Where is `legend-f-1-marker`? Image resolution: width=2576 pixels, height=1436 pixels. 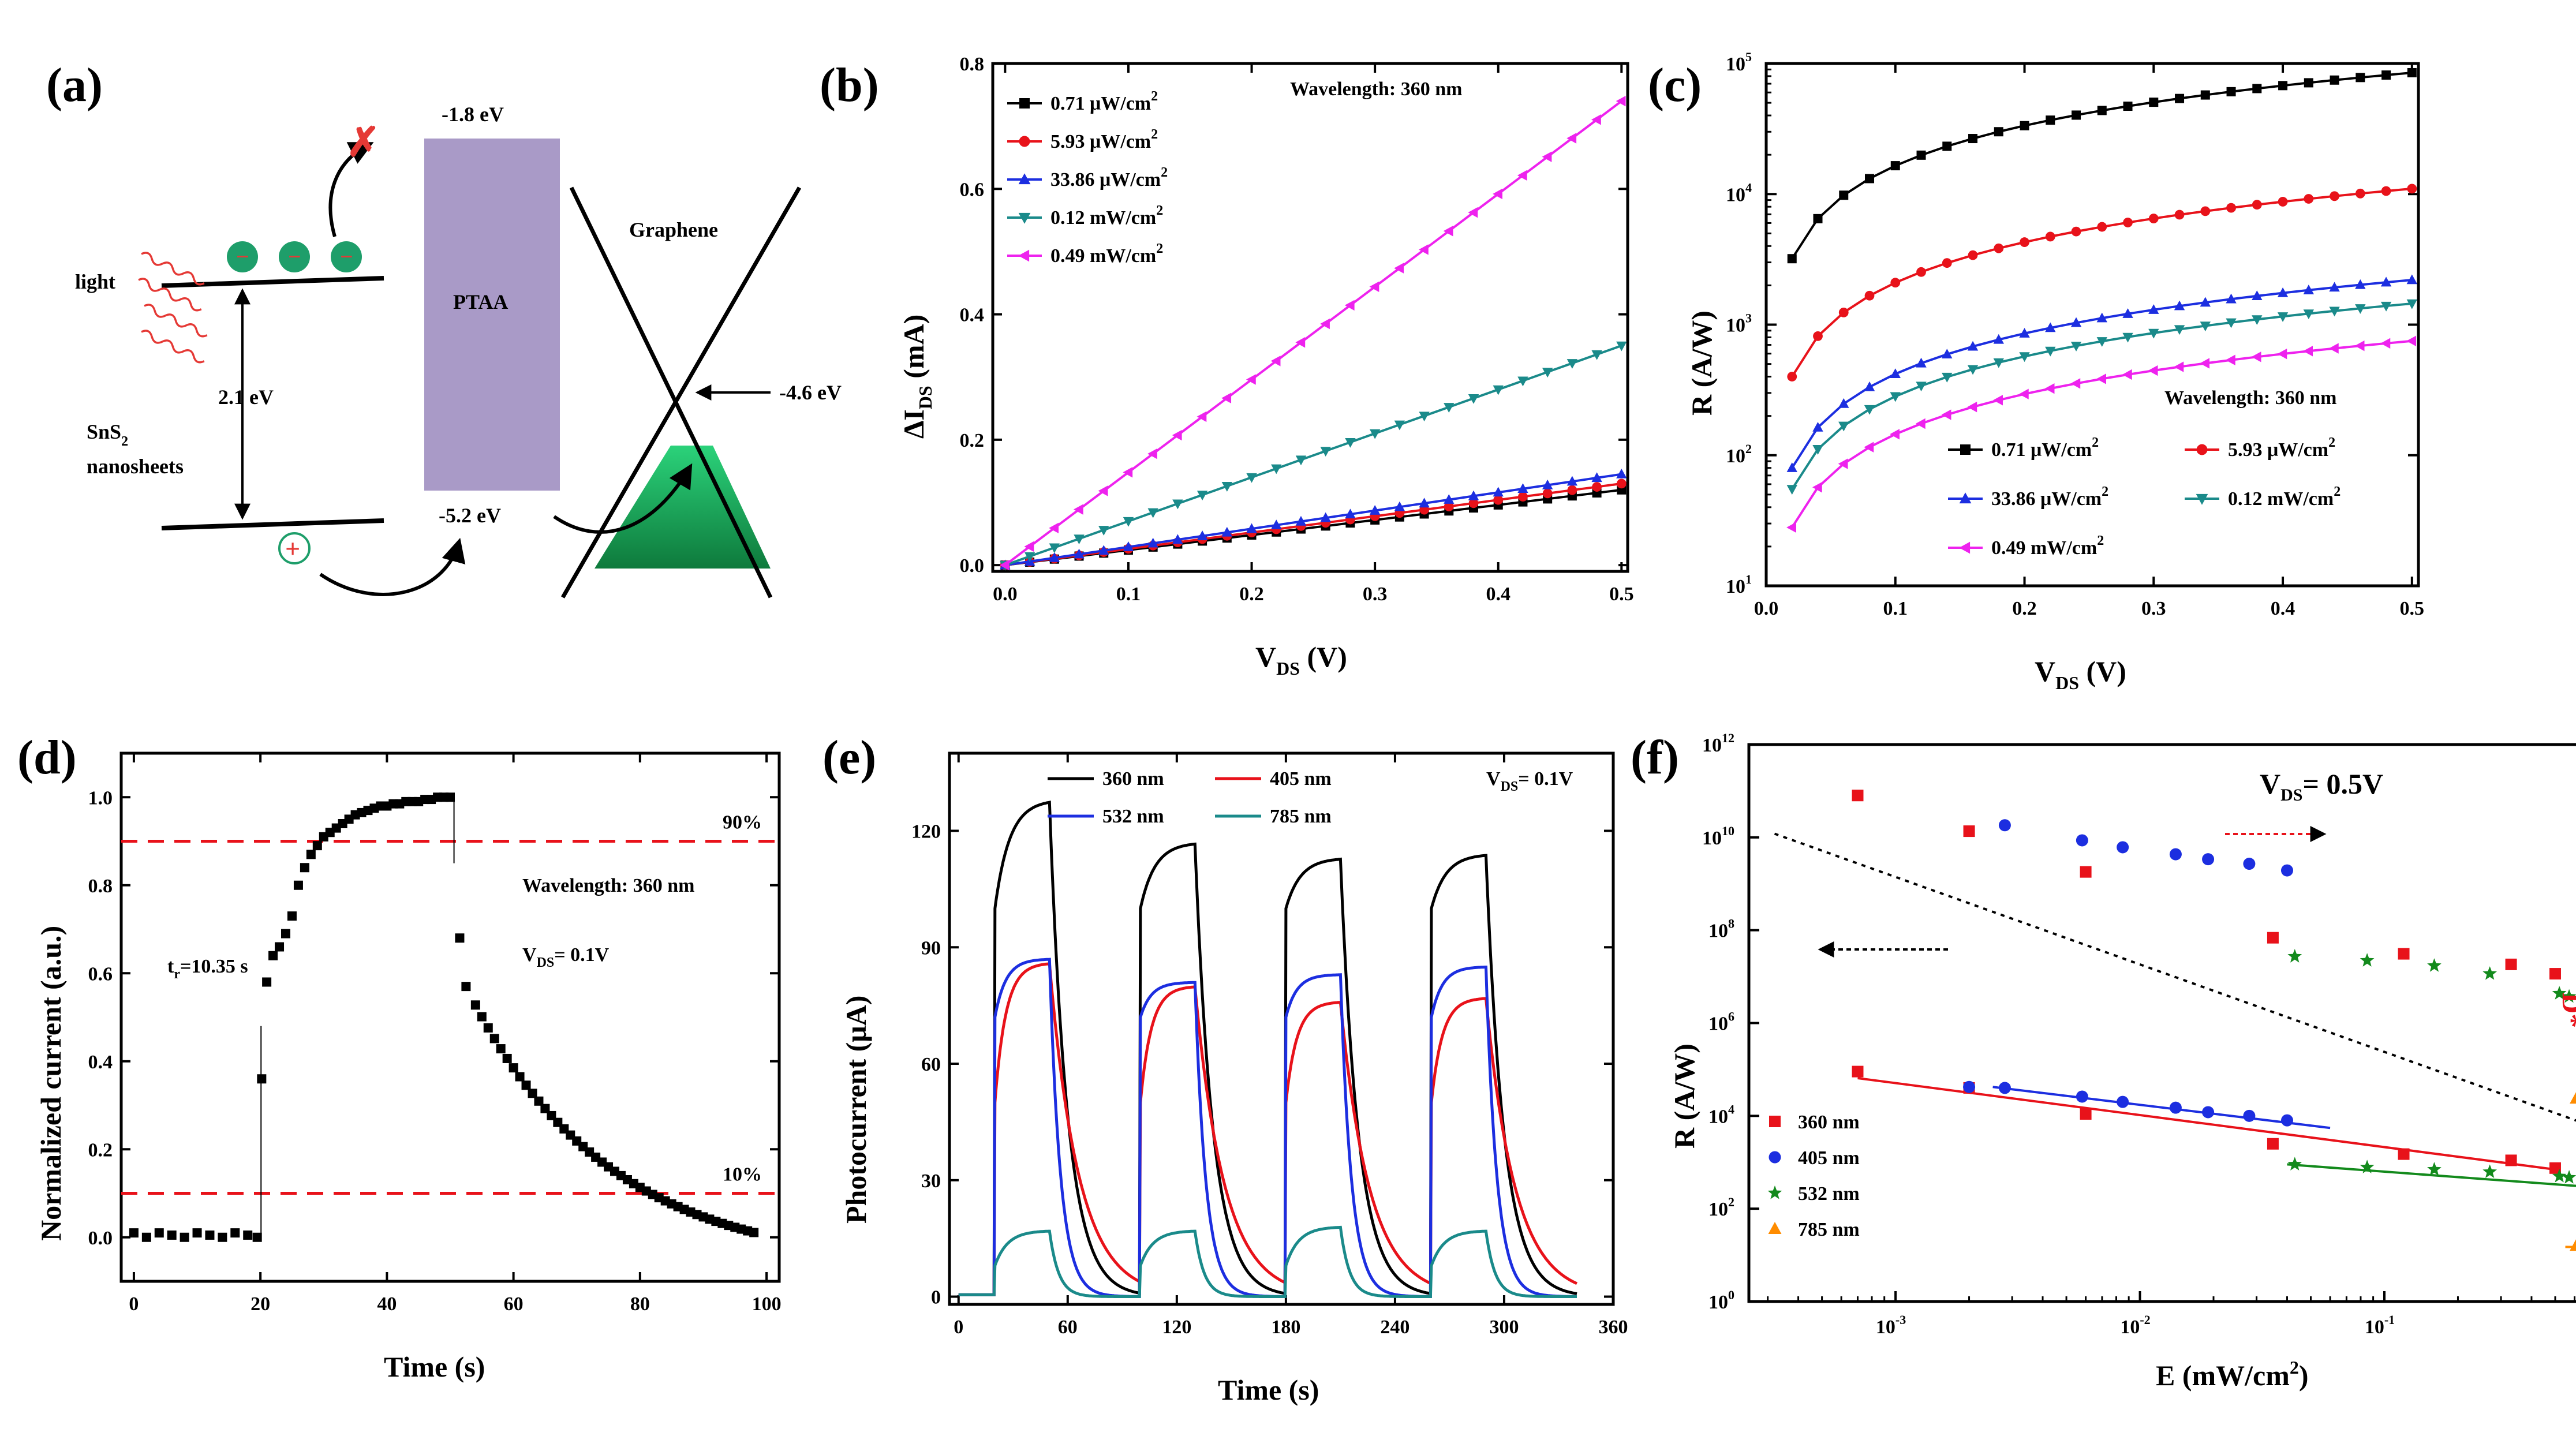
legend-f-1-marker is located at coordinates (1775, 1157).